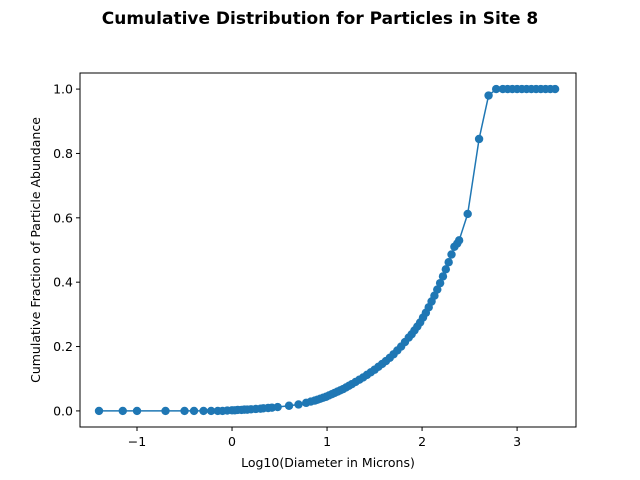 The width and height of the screenshot is (640, 480). Describe the element at coordinates (66, 250) in the screenshot. I see `y-axis: 0.0 0.2 0.4 0.6 0.8 1.0` at that location.